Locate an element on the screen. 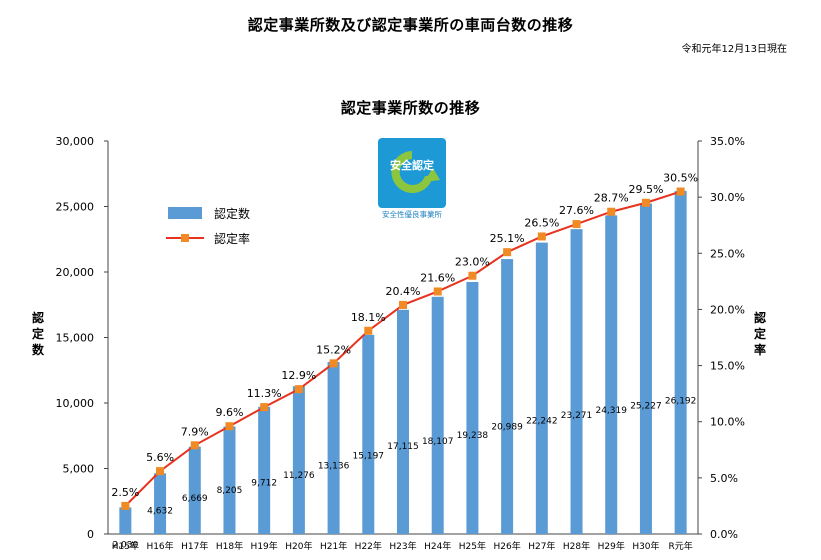 The width and height of the screenshot is (821, 560). x-tick-label: H20年 is located at coordinates (298, 546).